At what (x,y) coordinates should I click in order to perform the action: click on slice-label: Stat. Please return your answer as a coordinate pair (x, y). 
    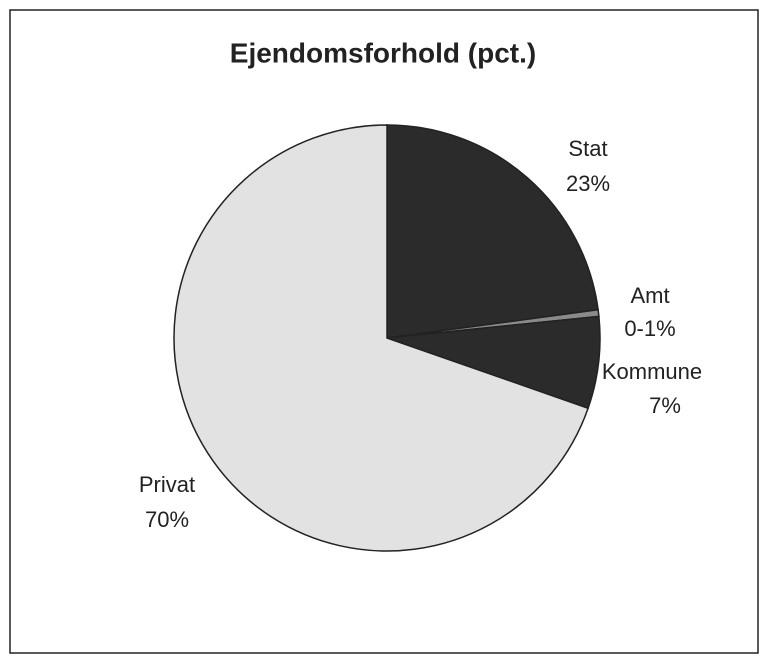
    Looking at the image, I should click on (587, 148).